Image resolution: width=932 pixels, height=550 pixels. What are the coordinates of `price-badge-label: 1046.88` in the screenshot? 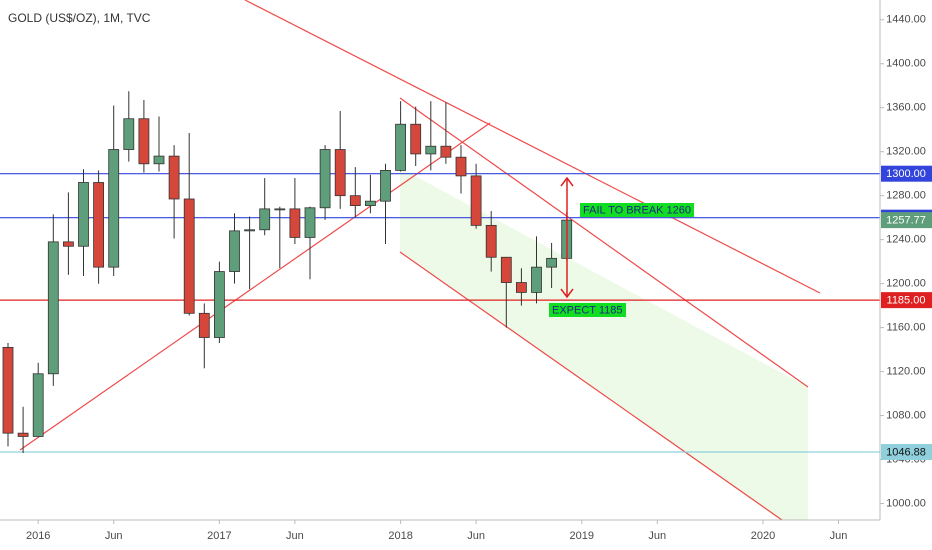 It's located at (906, 452).